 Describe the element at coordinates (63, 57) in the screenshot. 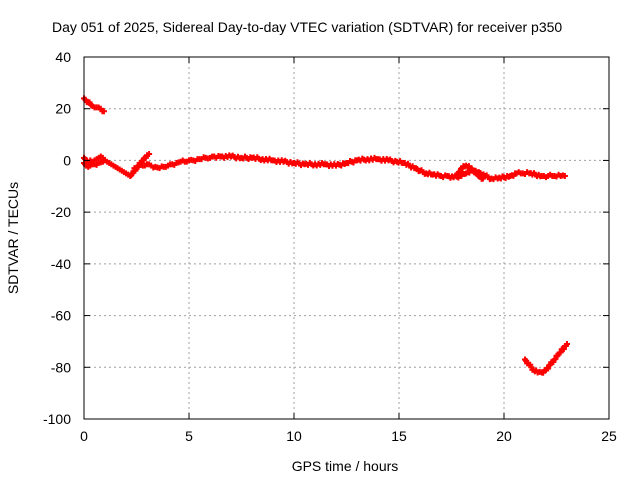

I see `y-tick-label: 40` at that location.